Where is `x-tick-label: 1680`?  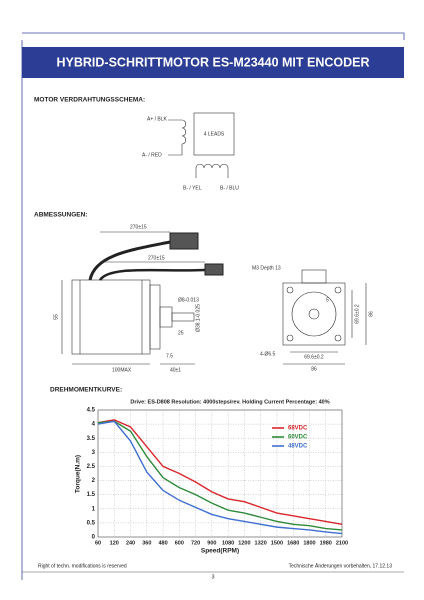 x-tick-label: 1680 is located at coordinates (293, 543).